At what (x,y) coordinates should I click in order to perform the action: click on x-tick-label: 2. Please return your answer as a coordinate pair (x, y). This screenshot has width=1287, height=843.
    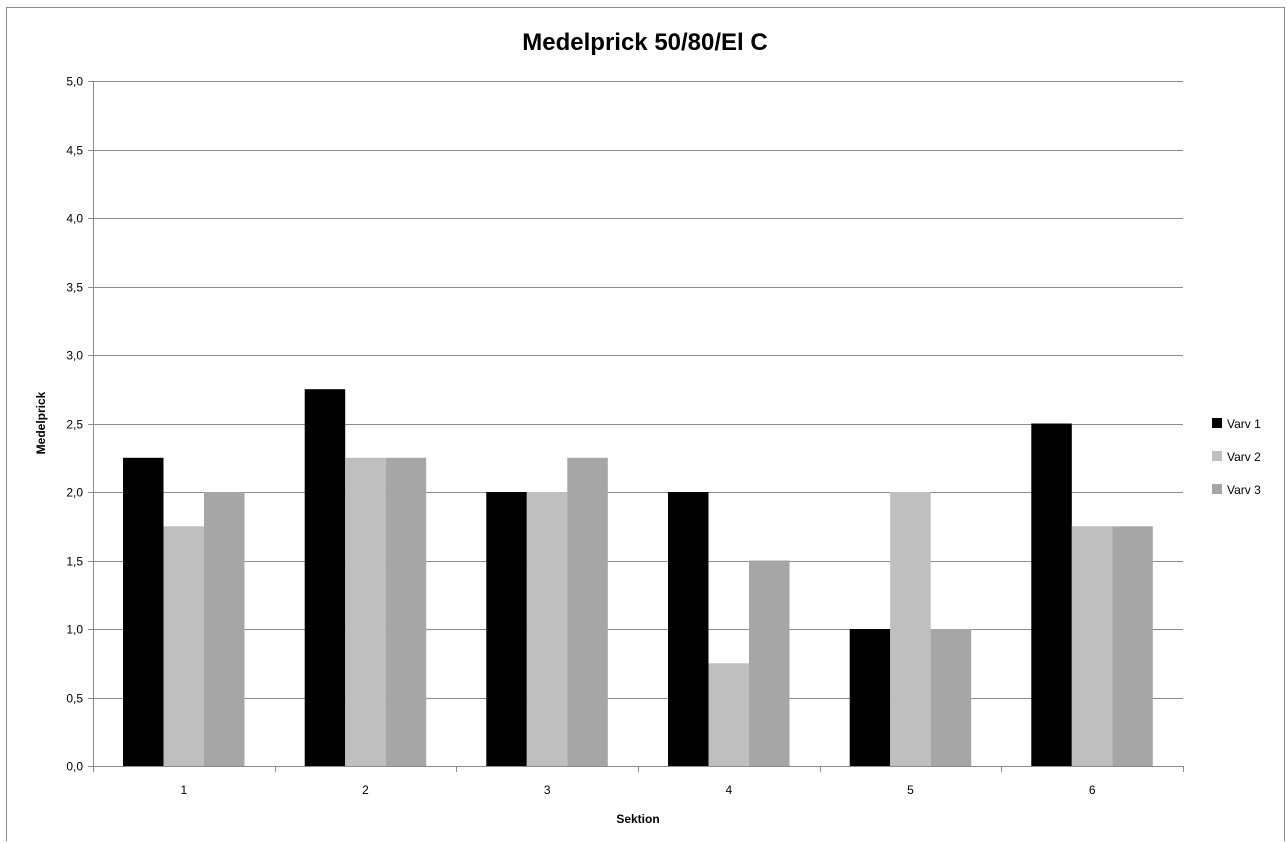
    Looking at the image, I should click on (365, 790).